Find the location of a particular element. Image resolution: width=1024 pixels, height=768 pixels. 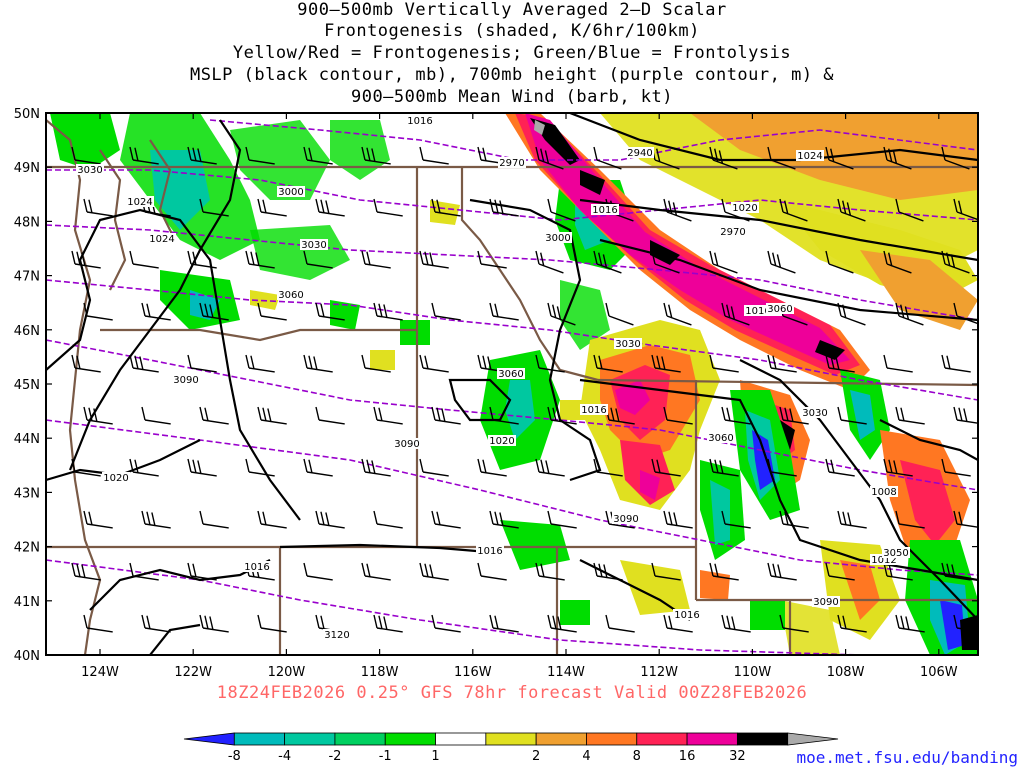

lon-label: 124W is located at coordinates (100, 672).